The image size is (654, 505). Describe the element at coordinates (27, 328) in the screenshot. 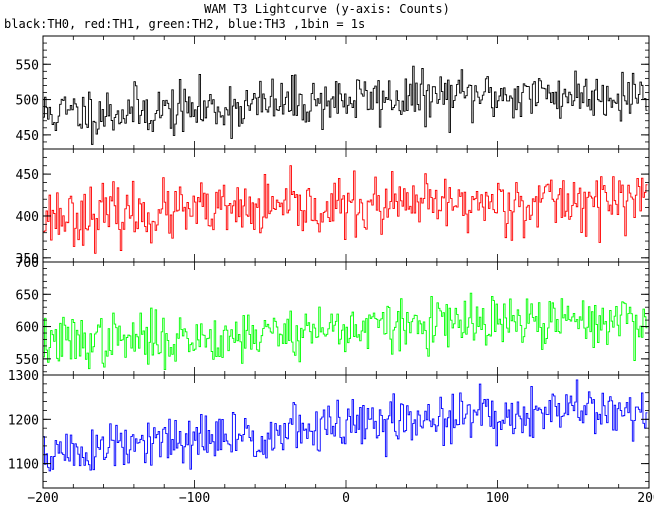

I see `y-tick-label: 600` at that location.